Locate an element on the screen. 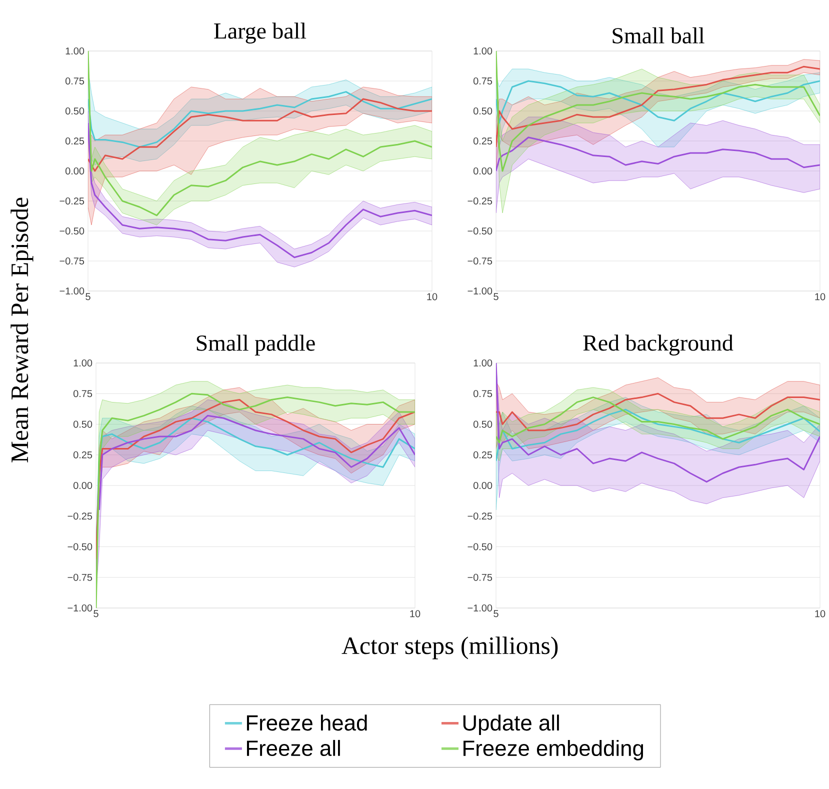 The width and height of the screenshot is (829, 789). chart-title: Red background is located at coordinates (658, 345).